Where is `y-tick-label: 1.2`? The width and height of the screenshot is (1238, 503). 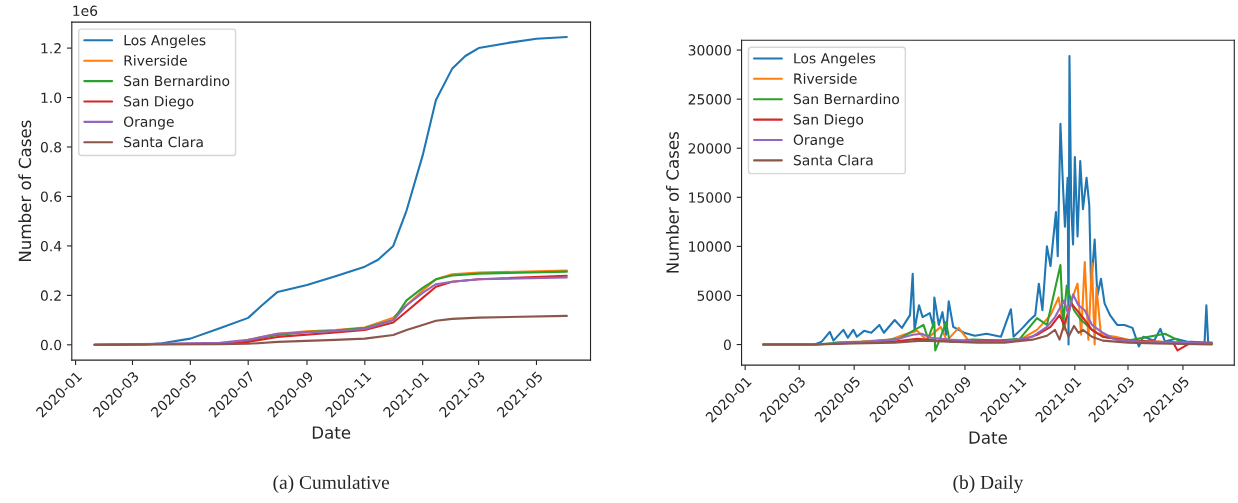 y-tick-label: 1.2 is located at coordinates (51, 48).